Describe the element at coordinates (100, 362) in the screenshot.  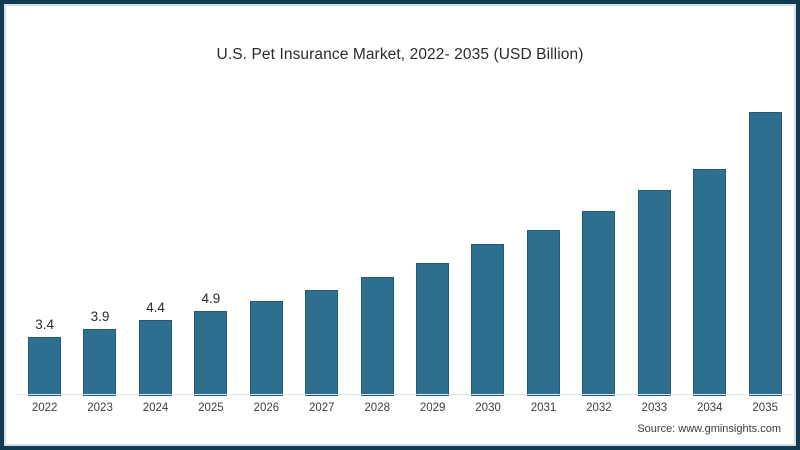
I see `bar-2023` at that location.